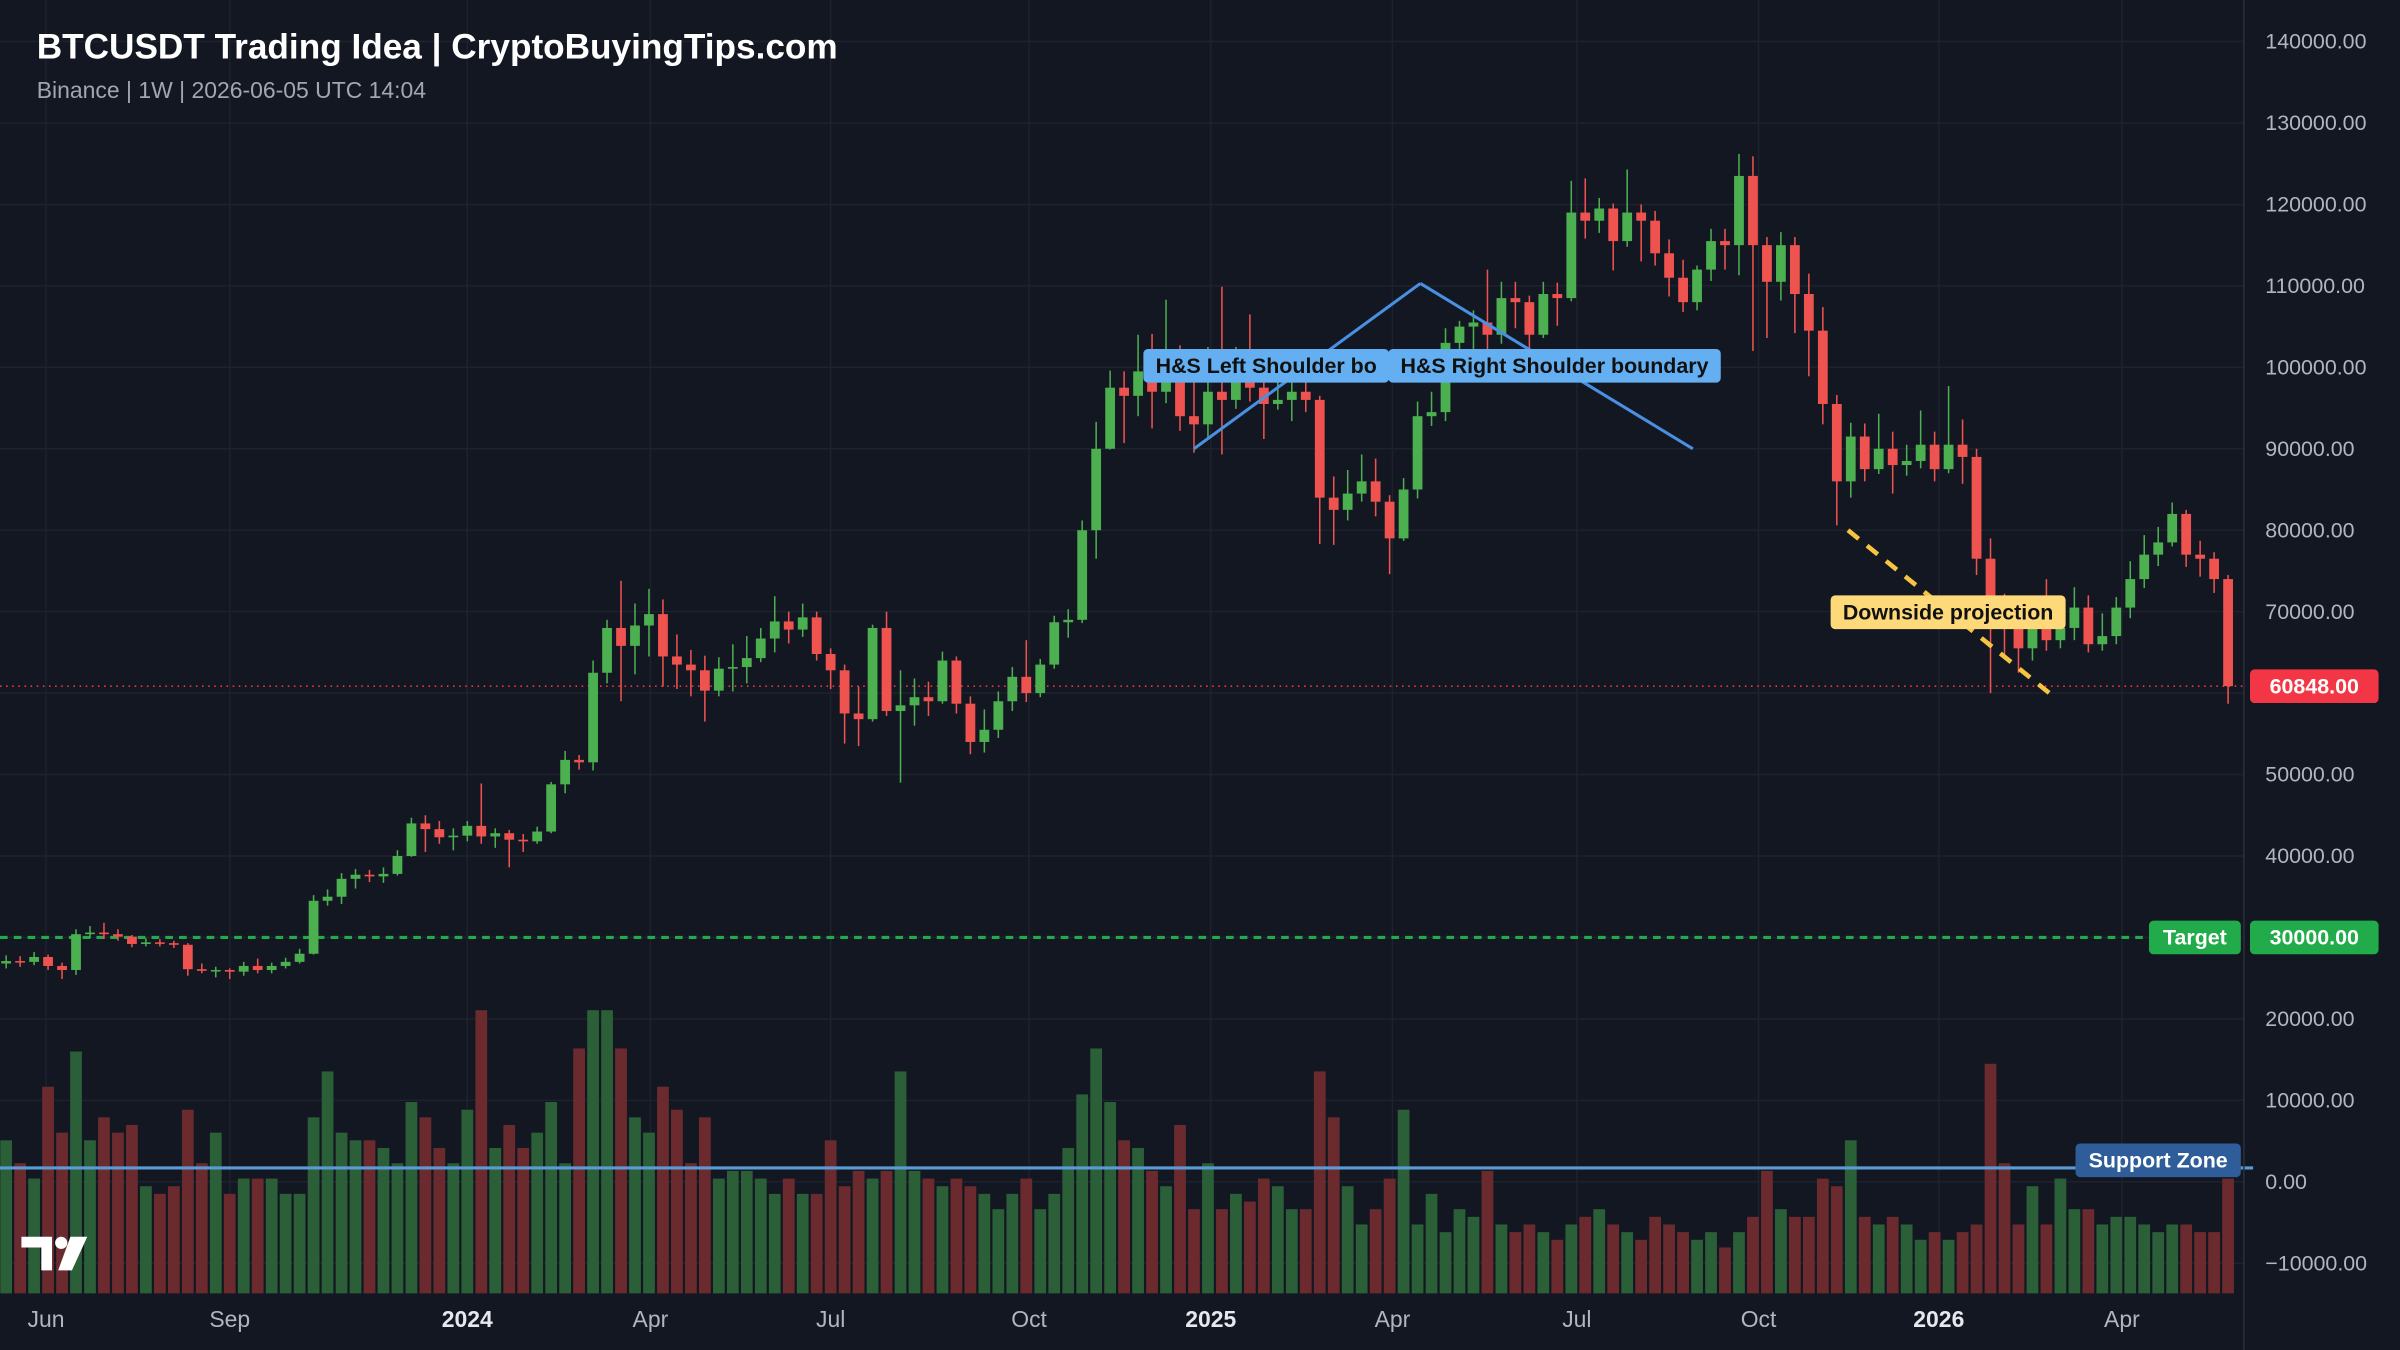  Describe the element at coordinates (2315, 286) in the screenshot. I see `y-tick-label: 110000.00` at that location.